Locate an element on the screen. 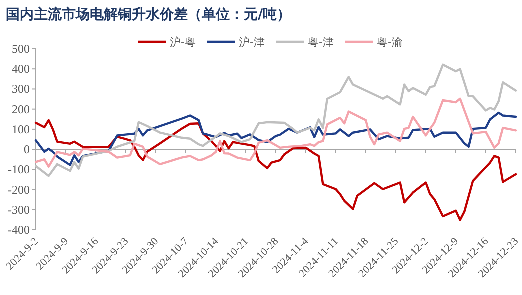 Image resolution: width=522 pixels, height=295 pixels. y-tick-label: 400 is located at coordinates (21, 69).